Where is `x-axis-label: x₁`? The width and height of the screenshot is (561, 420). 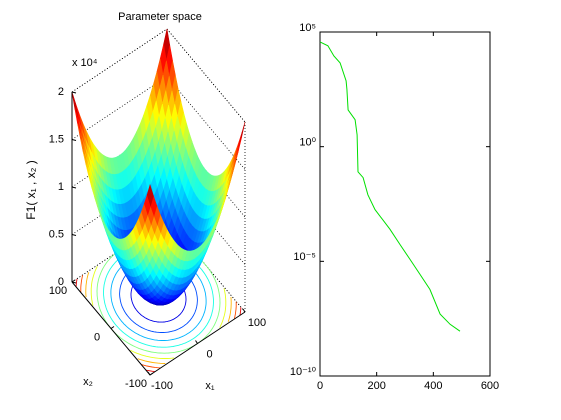 x-axis-label: x₁ is located at coordinates (210, 386).